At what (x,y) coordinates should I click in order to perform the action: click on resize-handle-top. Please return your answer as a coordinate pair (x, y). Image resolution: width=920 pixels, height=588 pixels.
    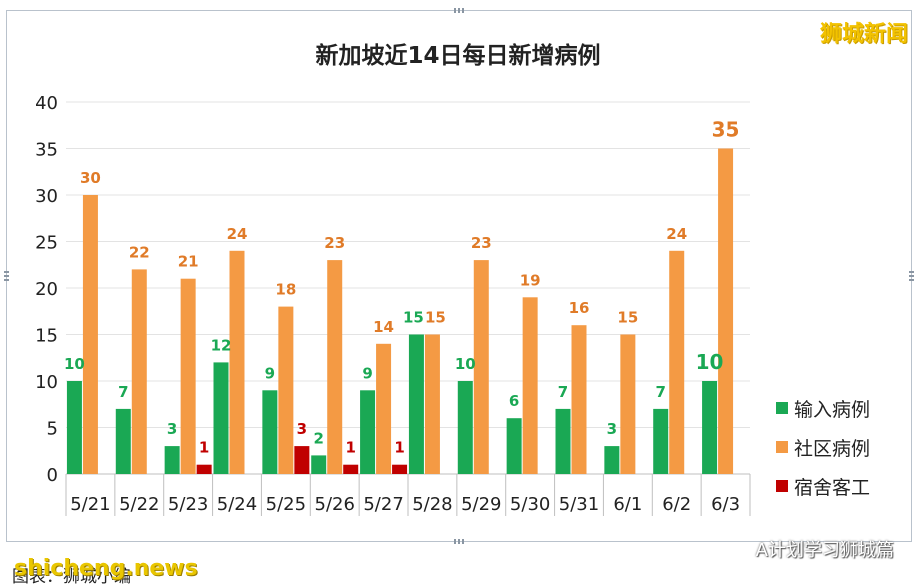
    Looking at the image, I should click on (460, 10).